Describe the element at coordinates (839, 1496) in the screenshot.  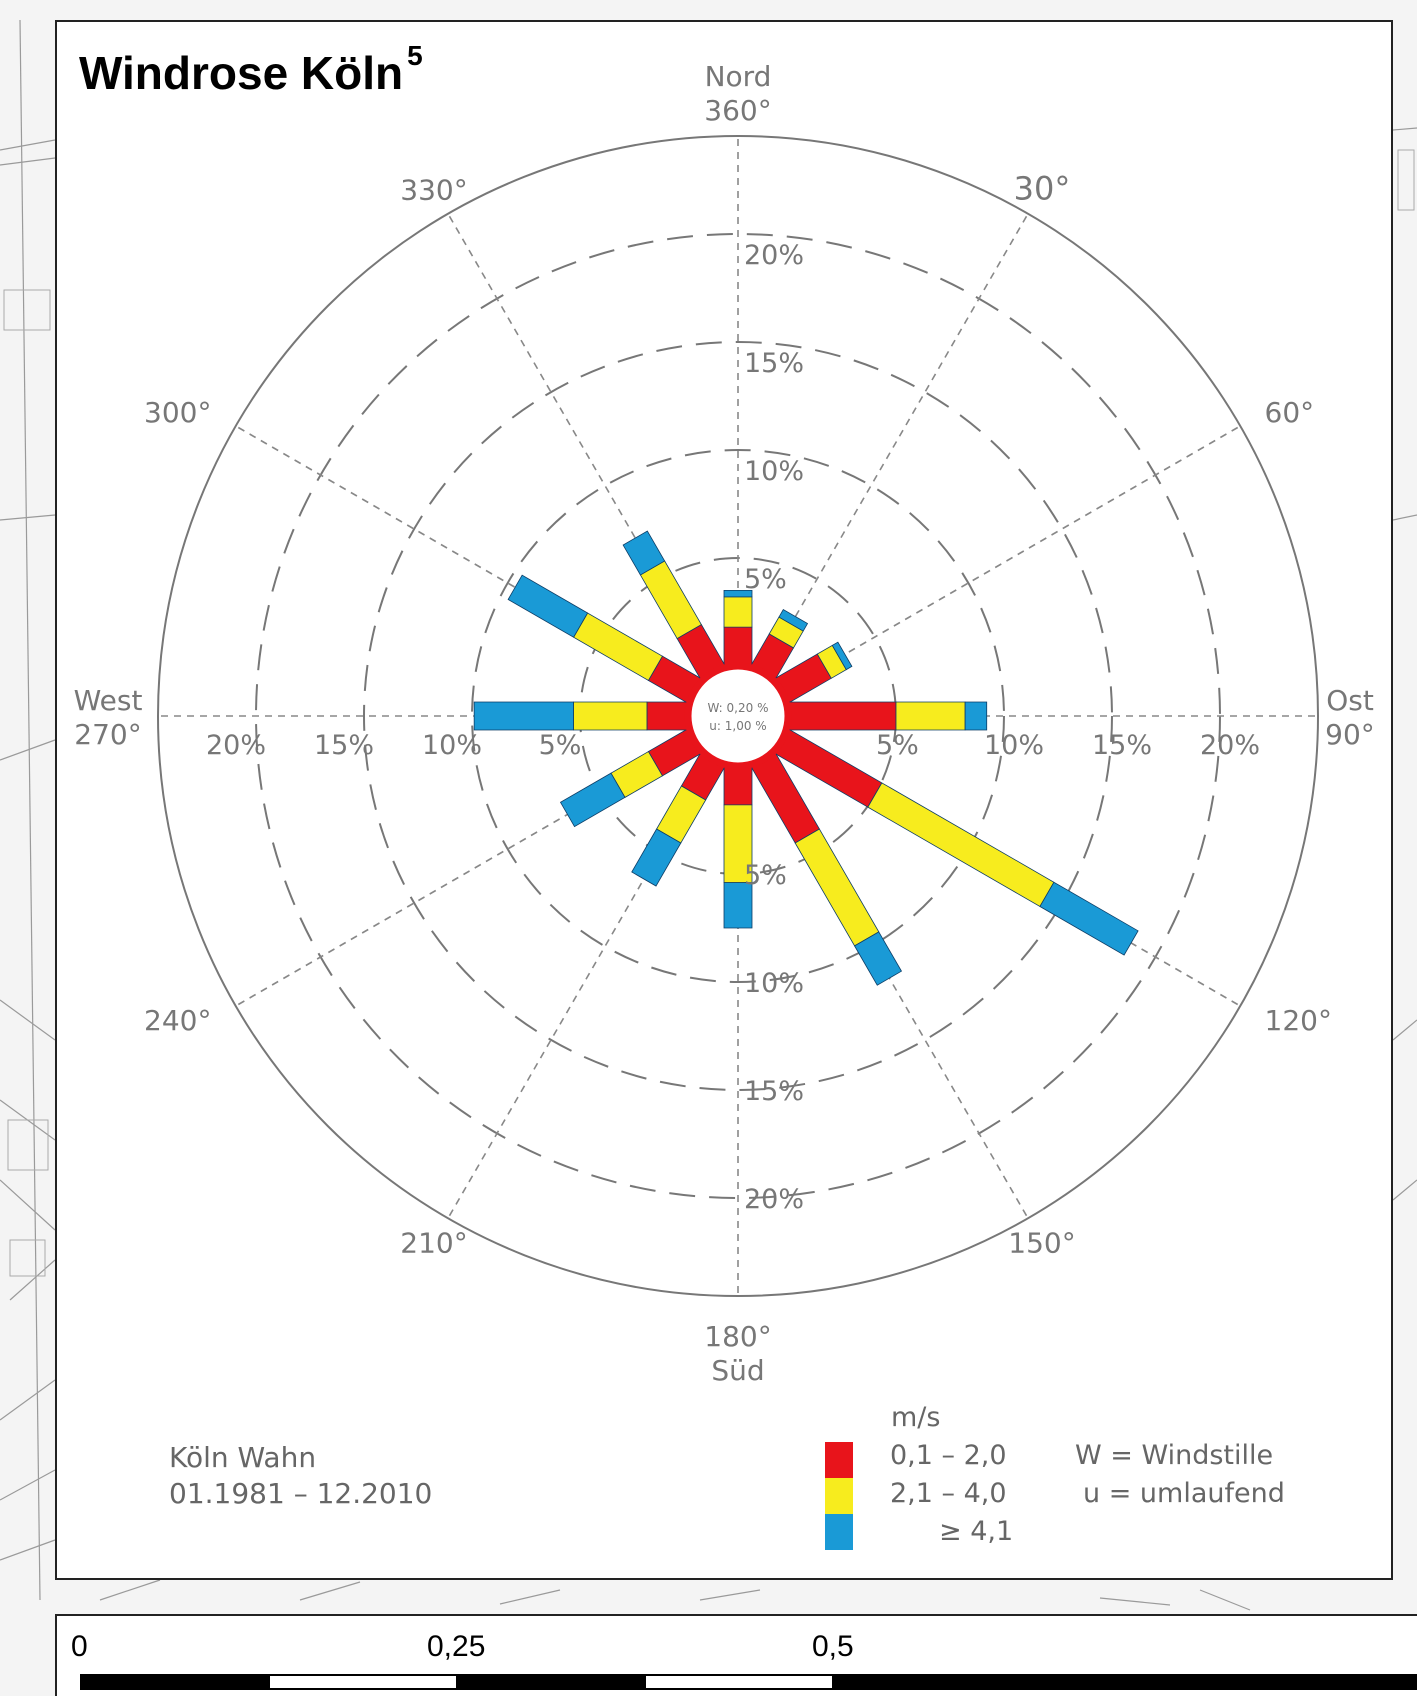
I see `legend-swatch-mid` at that location.